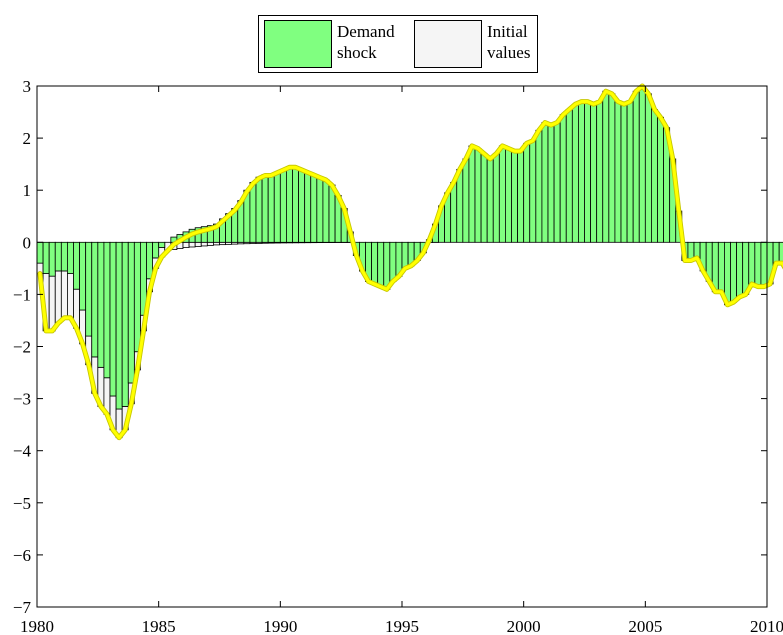  I want to click on y-tick-label: −2, so click(22, 347).